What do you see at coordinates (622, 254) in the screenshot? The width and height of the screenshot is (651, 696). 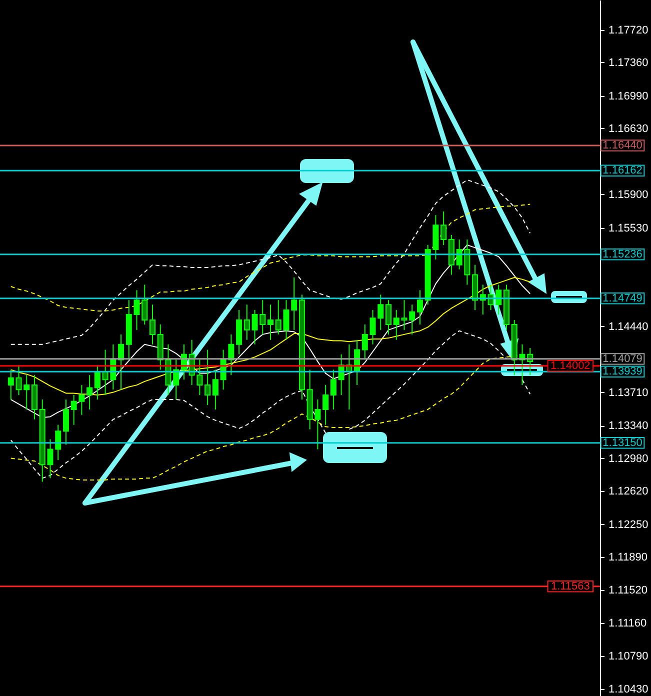 I see `ref-line-label: 1.15236` at bounding box center [622, 254].